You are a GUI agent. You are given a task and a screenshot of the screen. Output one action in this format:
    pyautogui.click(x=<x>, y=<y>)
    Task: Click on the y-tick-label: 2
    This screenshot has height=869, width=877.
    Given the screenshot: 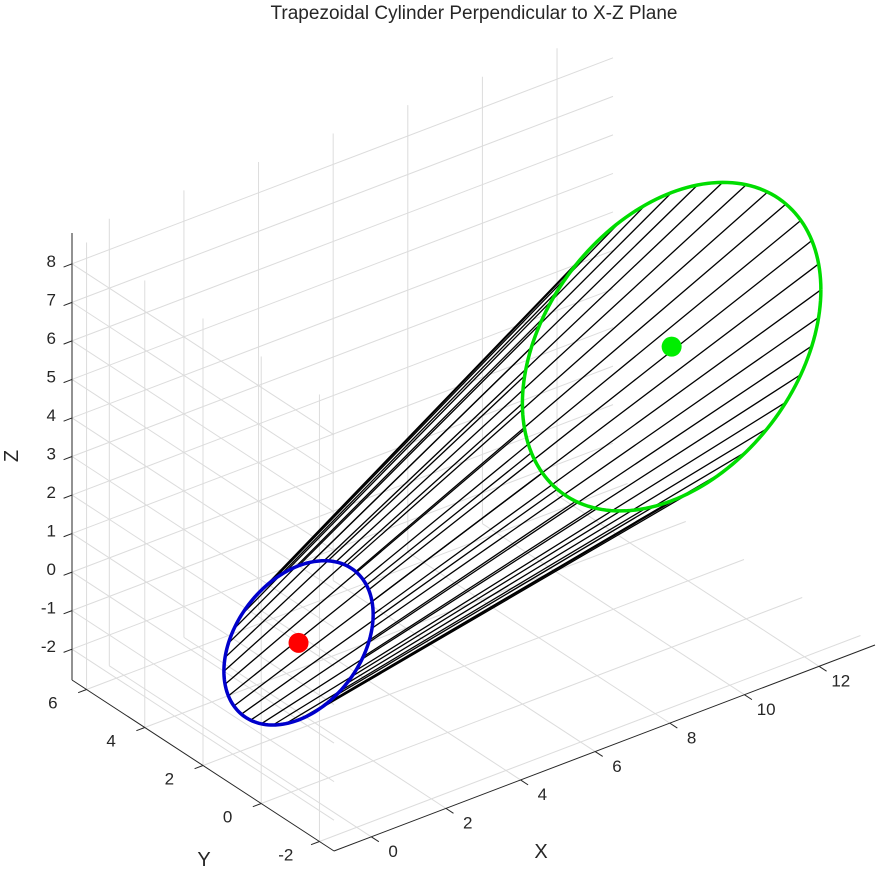 What is the action you would take?
    pyautogui.click(x=169, y=778)
    